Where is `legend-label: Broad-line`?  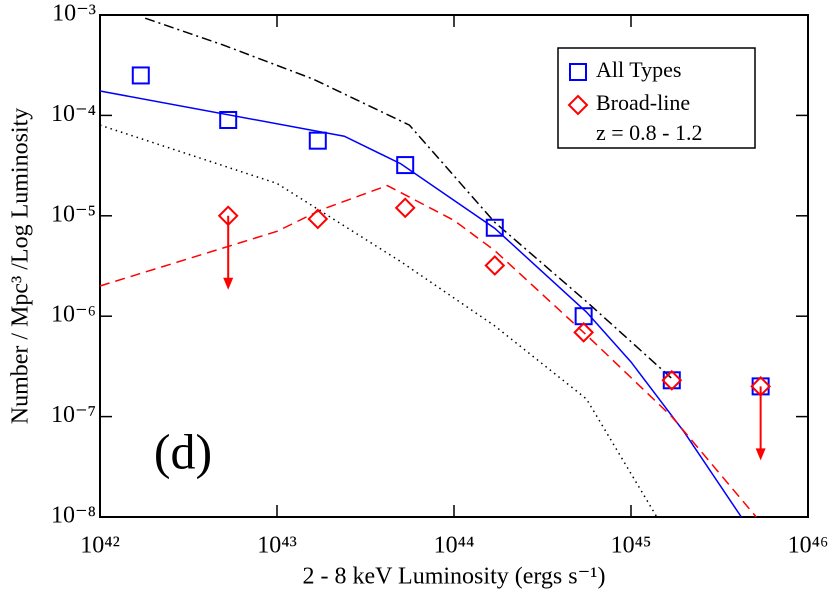 legend-label: Broad-line is located at coordinates (643, 102).